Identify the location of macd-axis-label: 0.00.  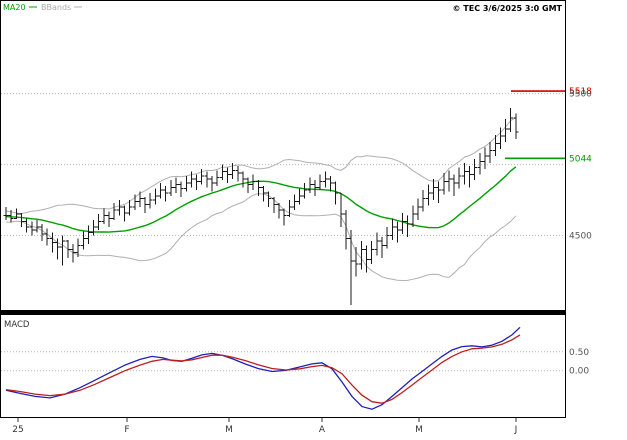
(579, 372).